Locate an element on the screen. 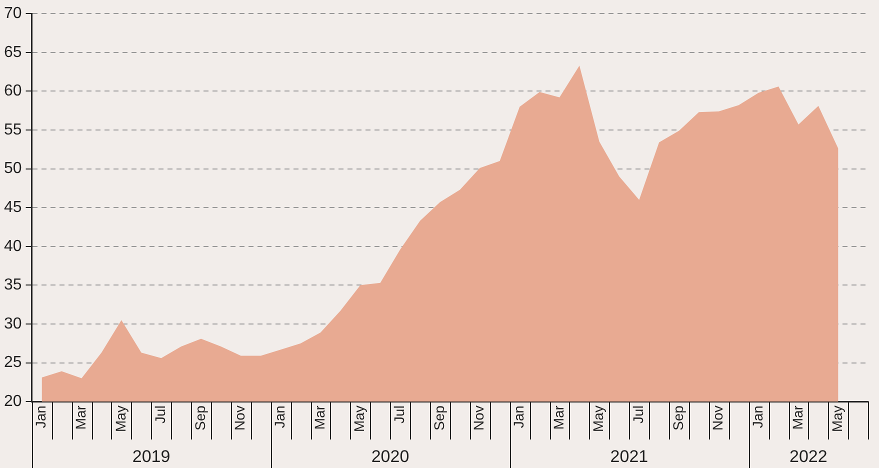  y-tick-label: 35 is located at coordinates (13, 285).